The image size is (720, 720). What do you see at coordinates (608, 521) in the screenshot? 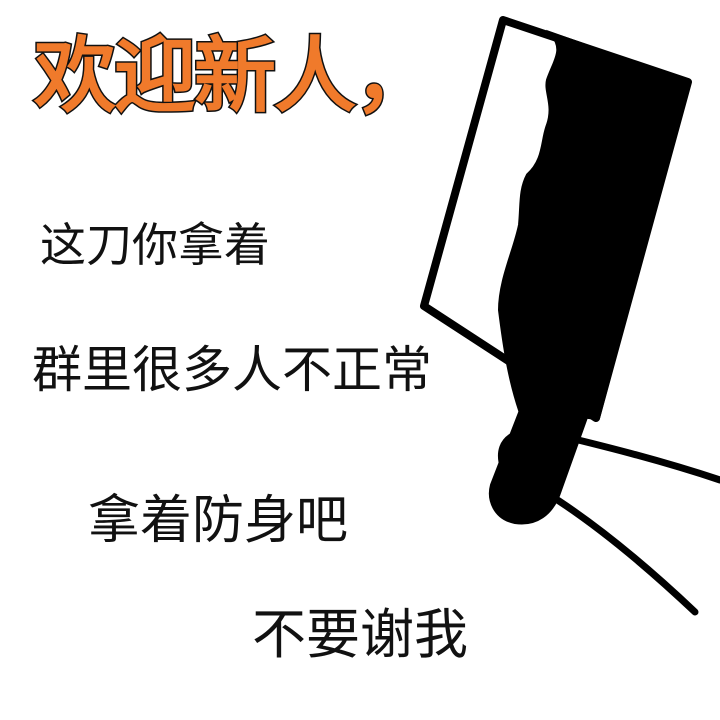
I see `hand-outline` at bounding box center [608, 521].